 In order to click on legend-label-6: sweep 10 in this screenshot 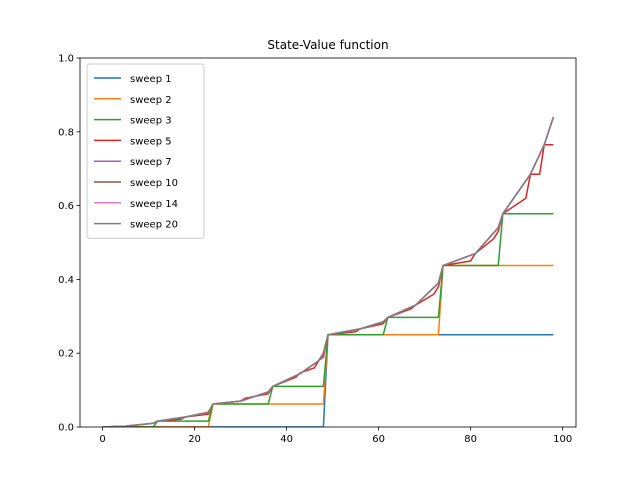, I will do `click(154, 183)`.